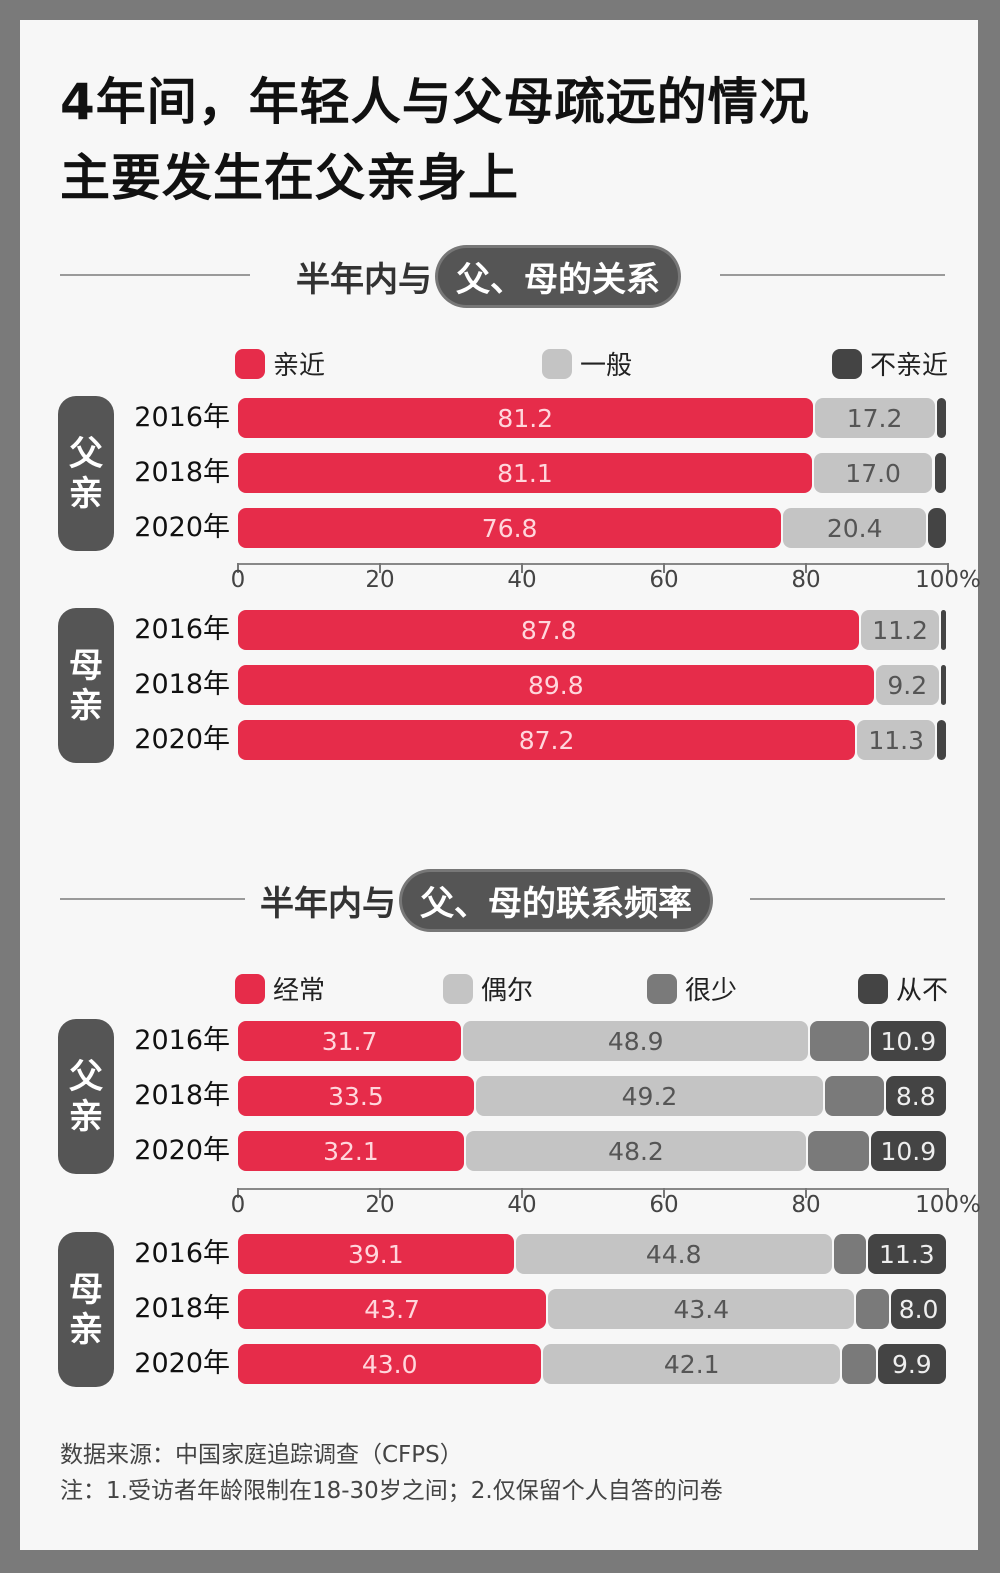 This screenshot has width=1000, height=1573. I want to click on legend-item: 一般, so click(587, 363).